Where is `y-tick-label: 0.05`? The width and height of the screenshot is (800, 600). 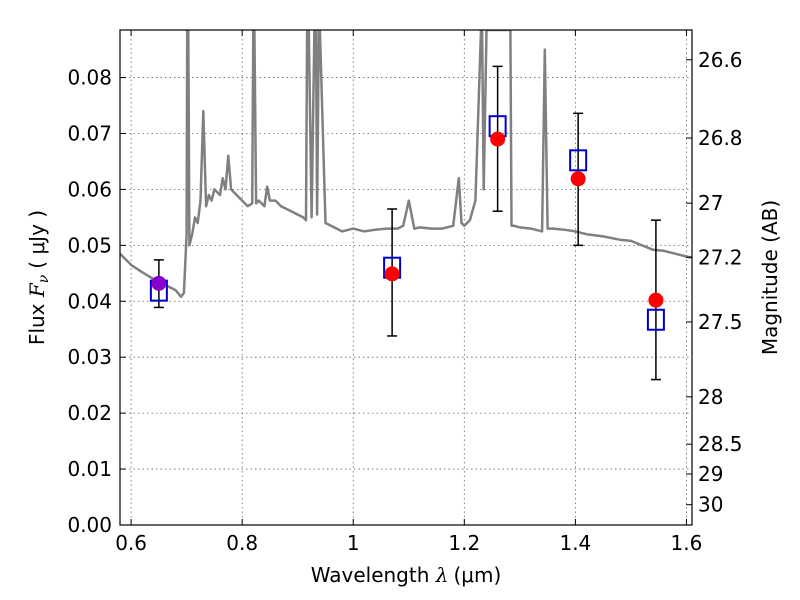
y-tick-label: 0.05 is located at coordinates (89, 245).